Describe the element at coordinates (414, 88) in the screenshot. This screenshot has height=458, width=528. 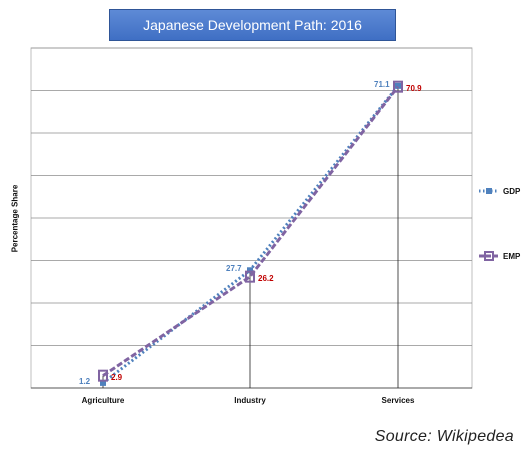
I see `emp-value-label: 70.9` at that location.